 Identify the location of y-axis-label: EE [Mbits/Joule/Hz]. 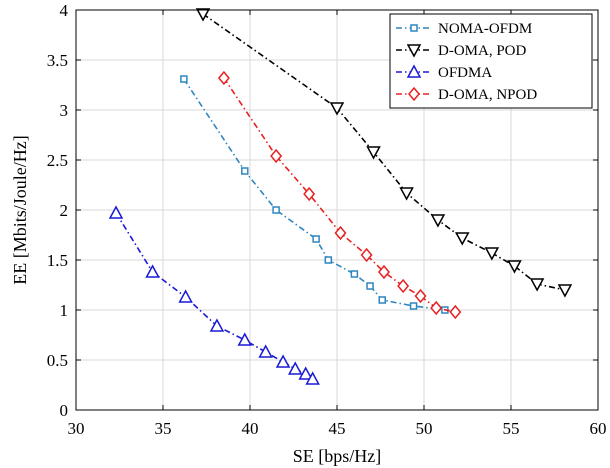
(20, 209).